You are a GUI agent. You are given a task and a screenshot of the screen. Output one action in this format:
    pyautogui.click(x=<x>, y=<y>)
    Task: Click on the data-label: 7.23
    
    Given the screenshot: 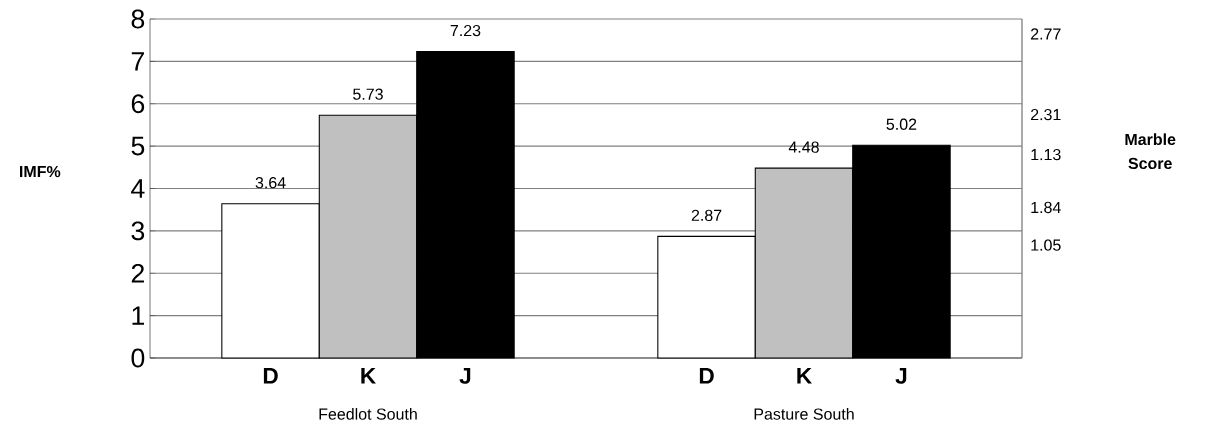 What is the action you would take?
    pyautogui.click(x=465, y=30)
    